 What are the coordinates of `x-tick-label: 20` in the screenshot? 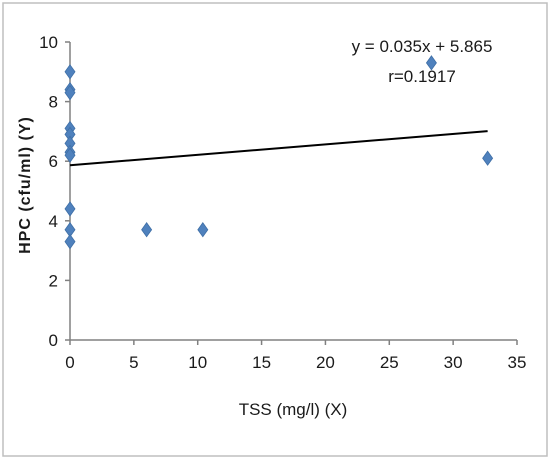 It's located at (325, 362).